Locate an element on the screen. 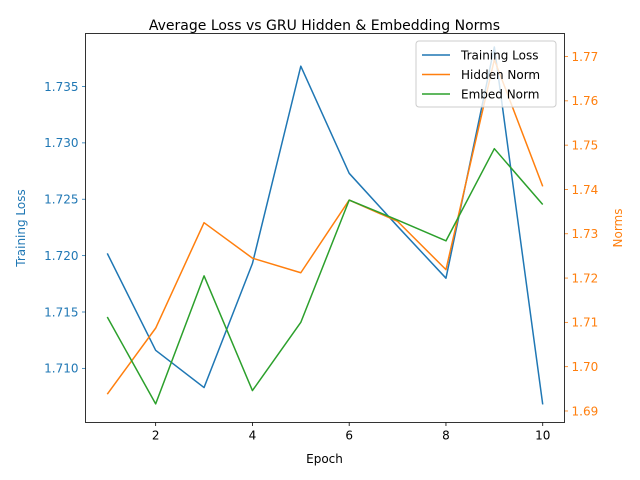 This screenshot has height=480, width=640. right-tick-label: 1.72 is located at coordinates (585, 278).